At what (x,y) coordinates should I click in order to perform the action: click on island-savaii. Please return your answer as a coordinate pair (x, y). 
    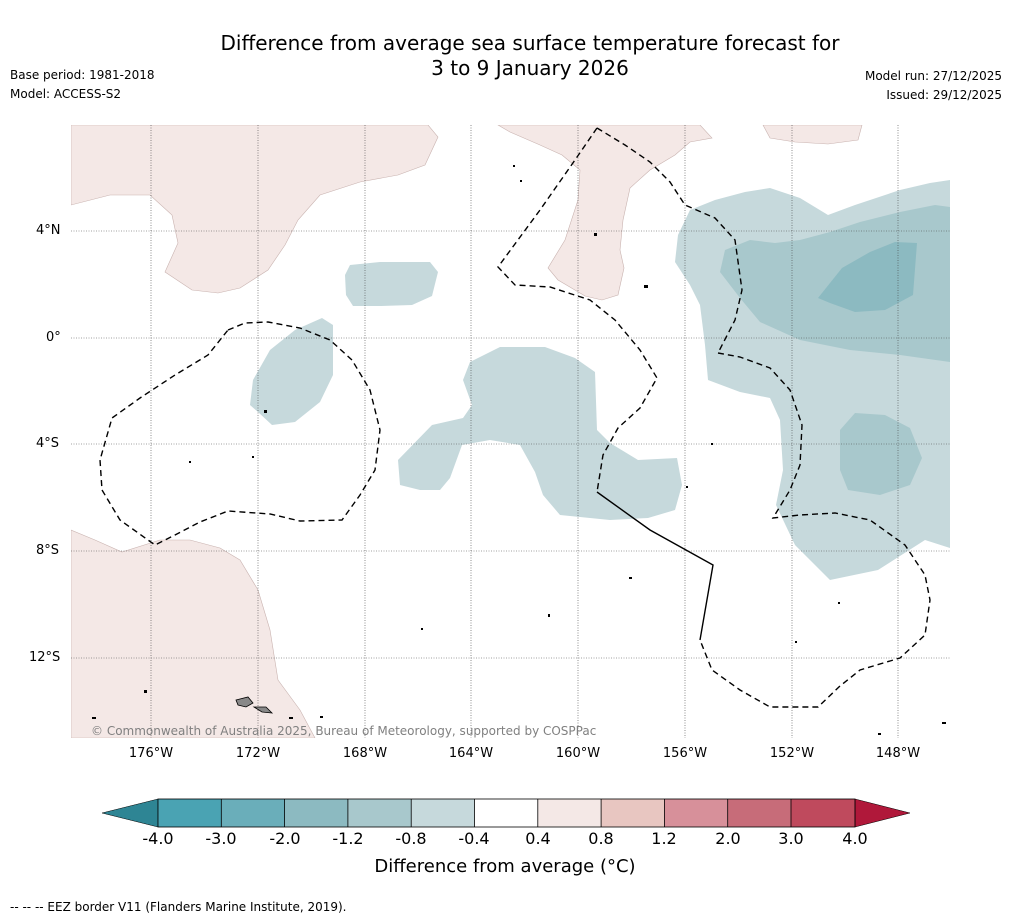
    Looking at the image, I should click on (244, 702).